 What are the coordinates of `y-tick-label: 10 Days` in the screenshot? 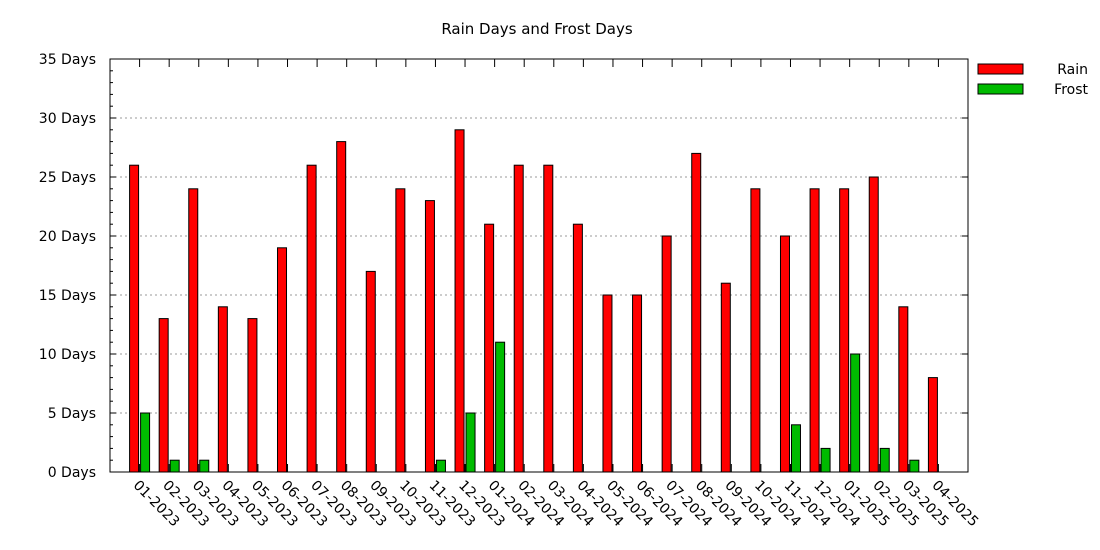 It's located at (67, 355).